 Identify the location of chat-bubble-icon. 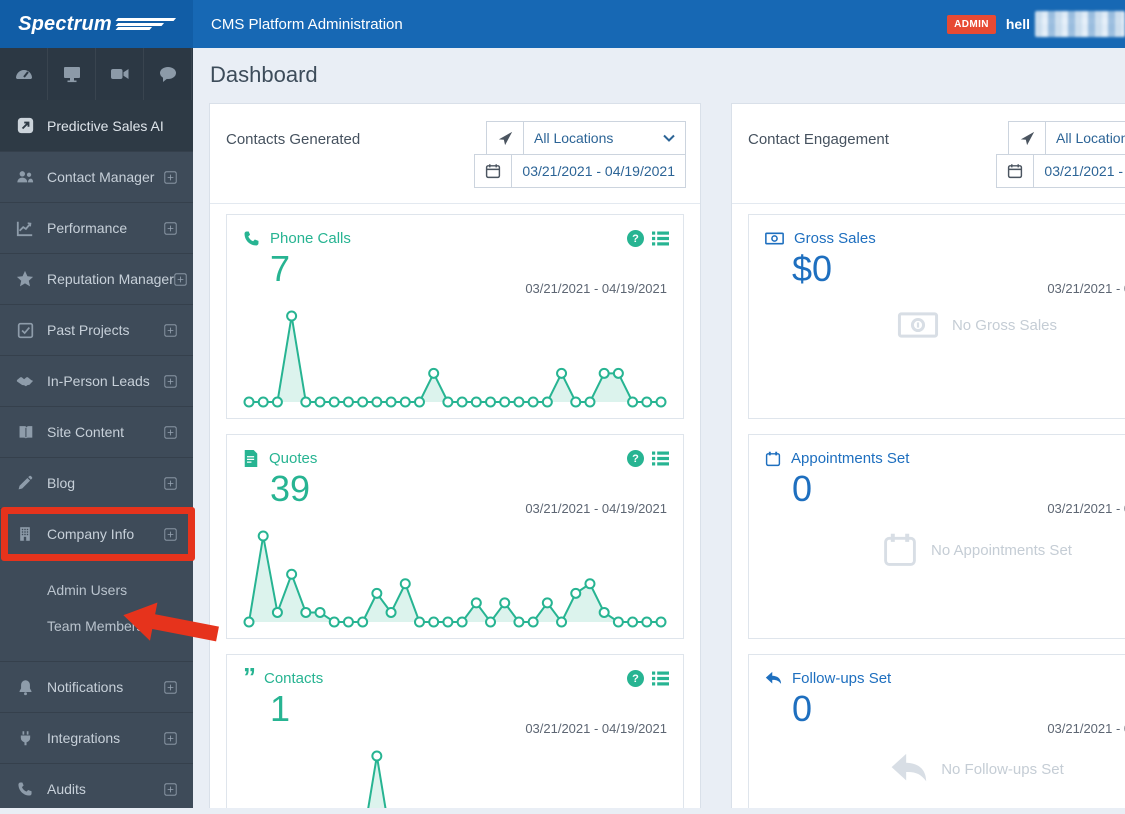
(168, 74).